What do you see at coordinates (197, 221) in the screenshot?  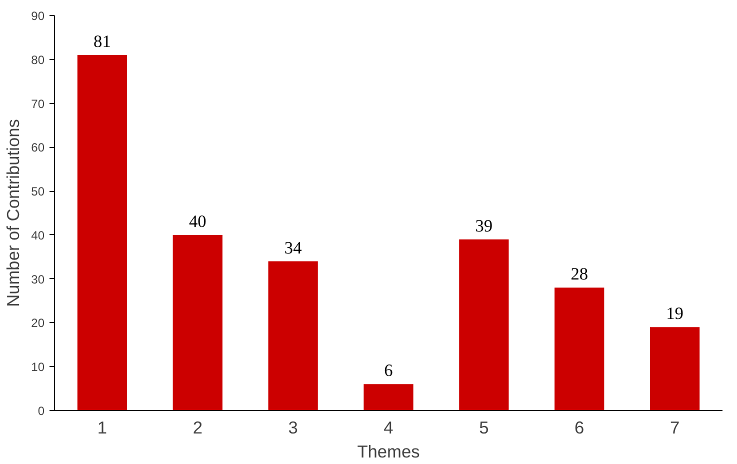 I see `data-label: 40` at bounding box center [197, 221].